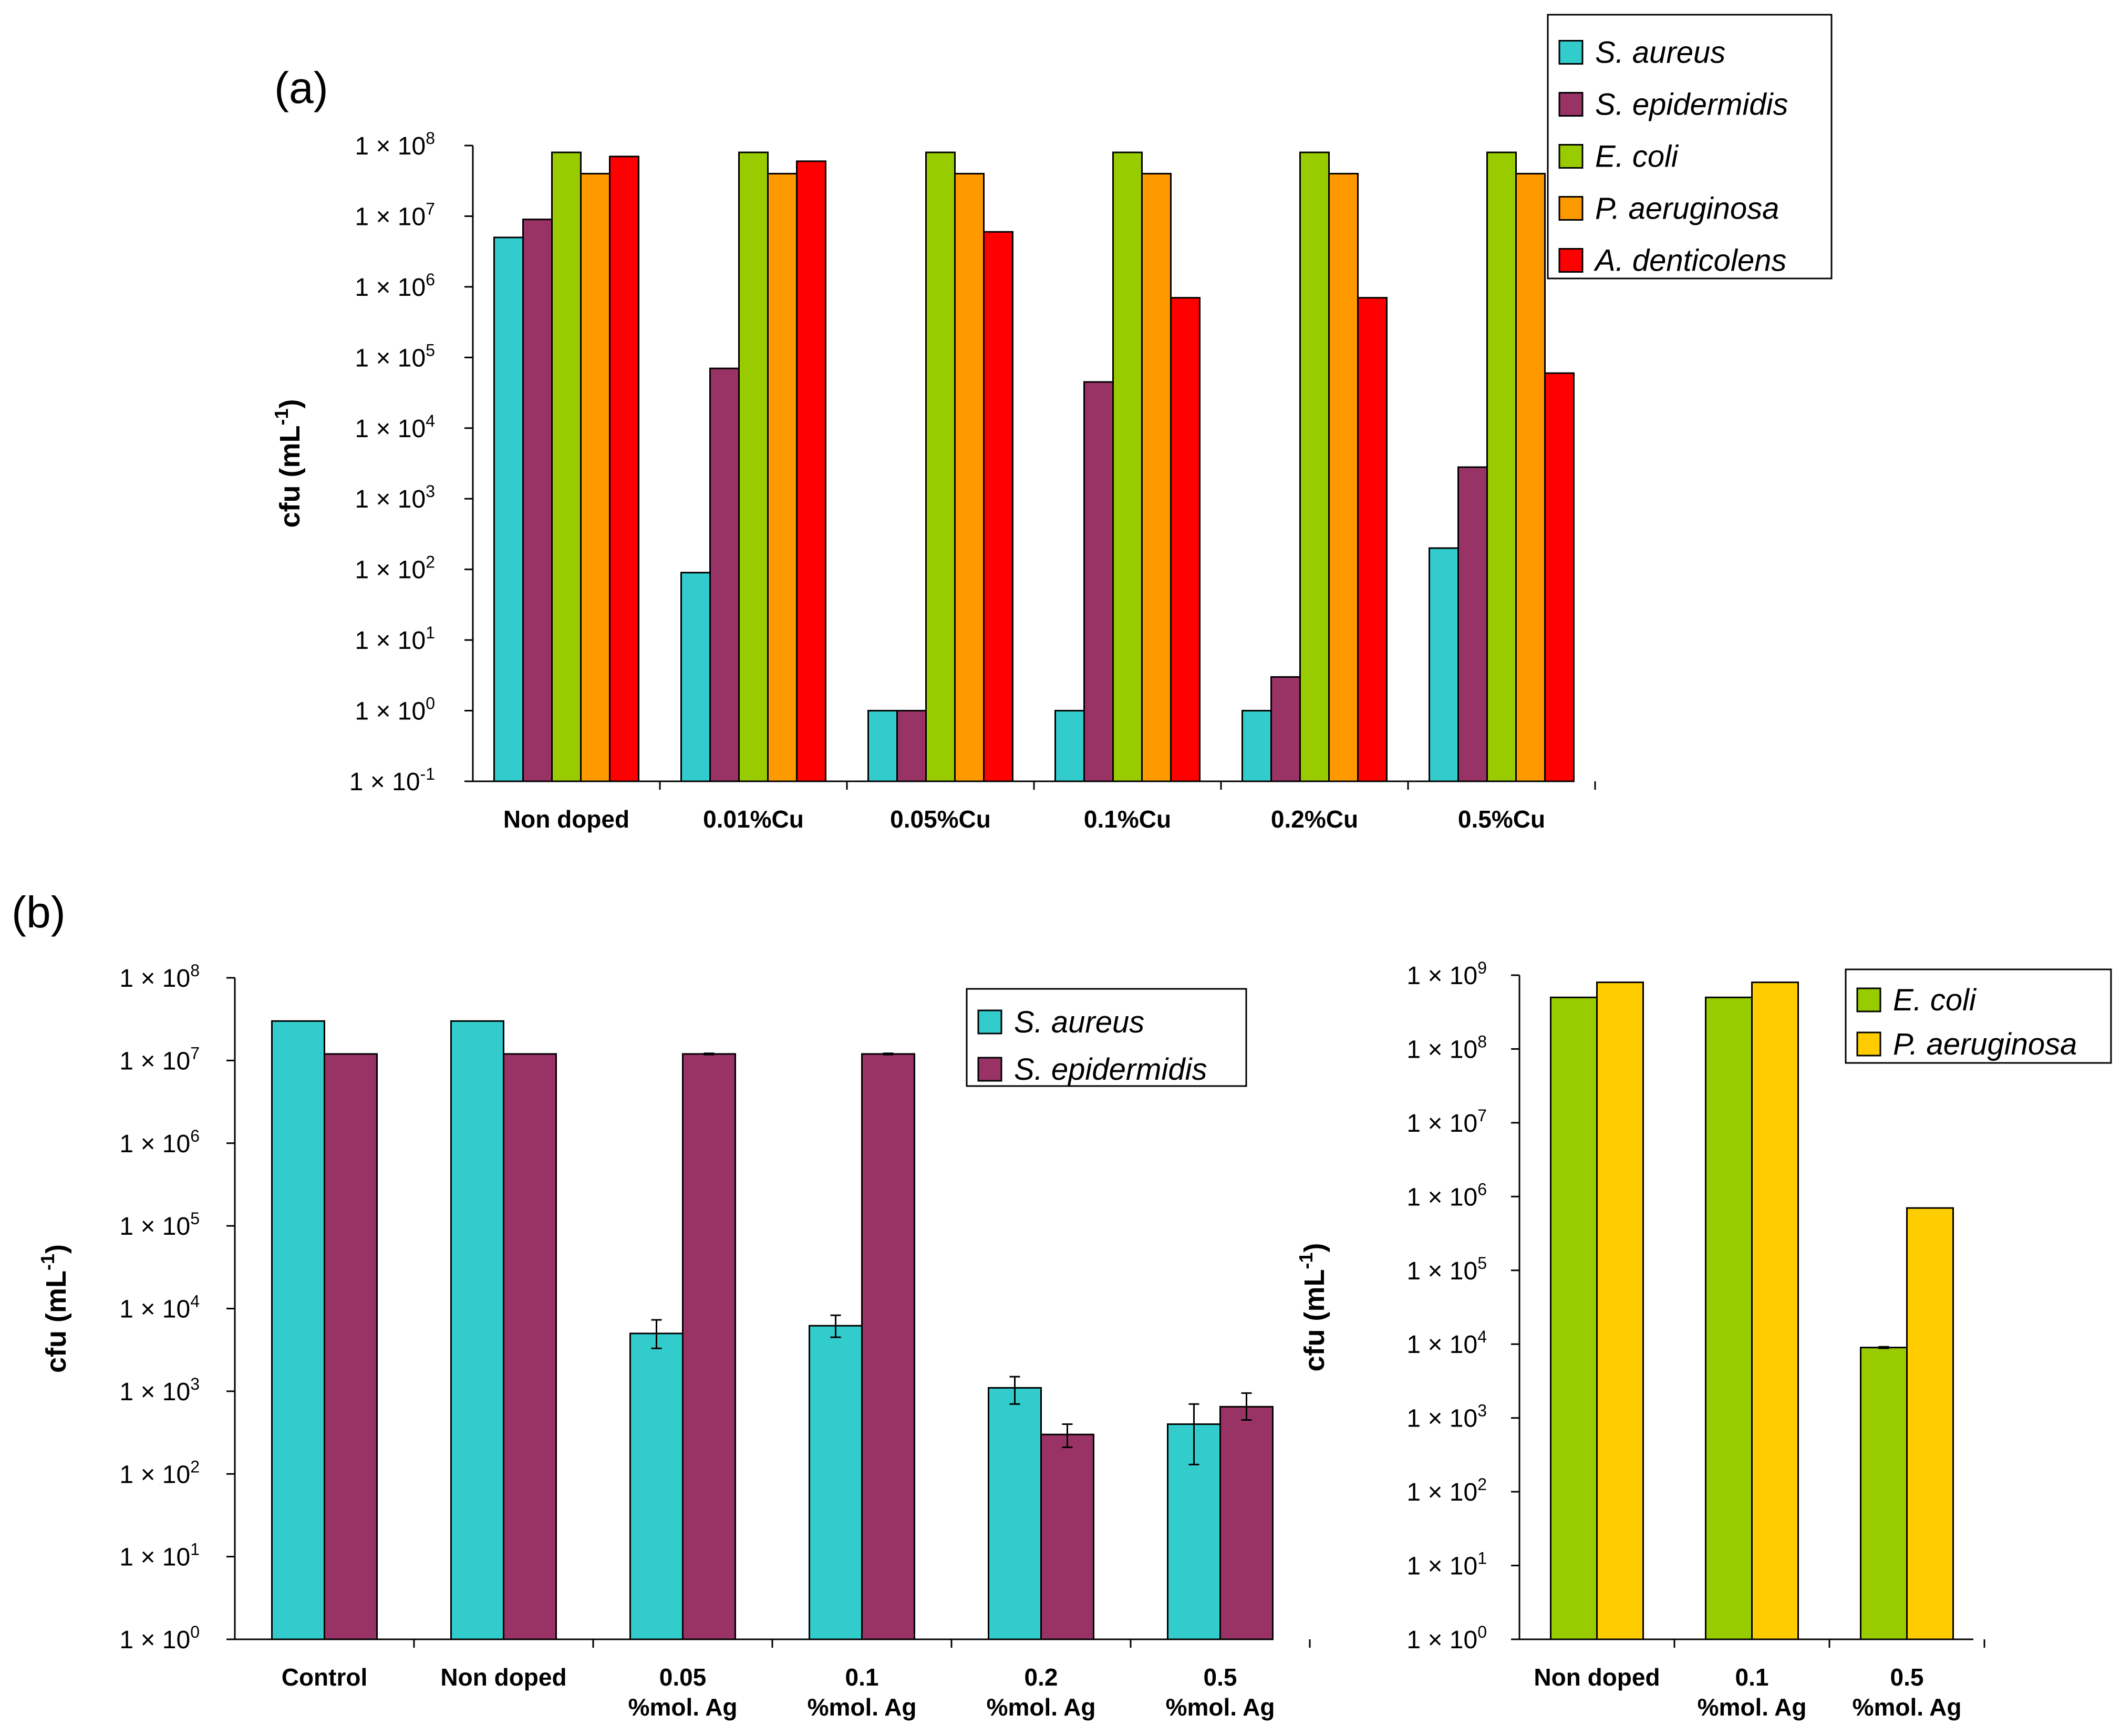 This screenshot has width=2121, height=1736. Describe the element at coordinates (1446, 974) in the screenshot. I see `chart-b2-ytick-label: 1 × 10⁹` at that location.